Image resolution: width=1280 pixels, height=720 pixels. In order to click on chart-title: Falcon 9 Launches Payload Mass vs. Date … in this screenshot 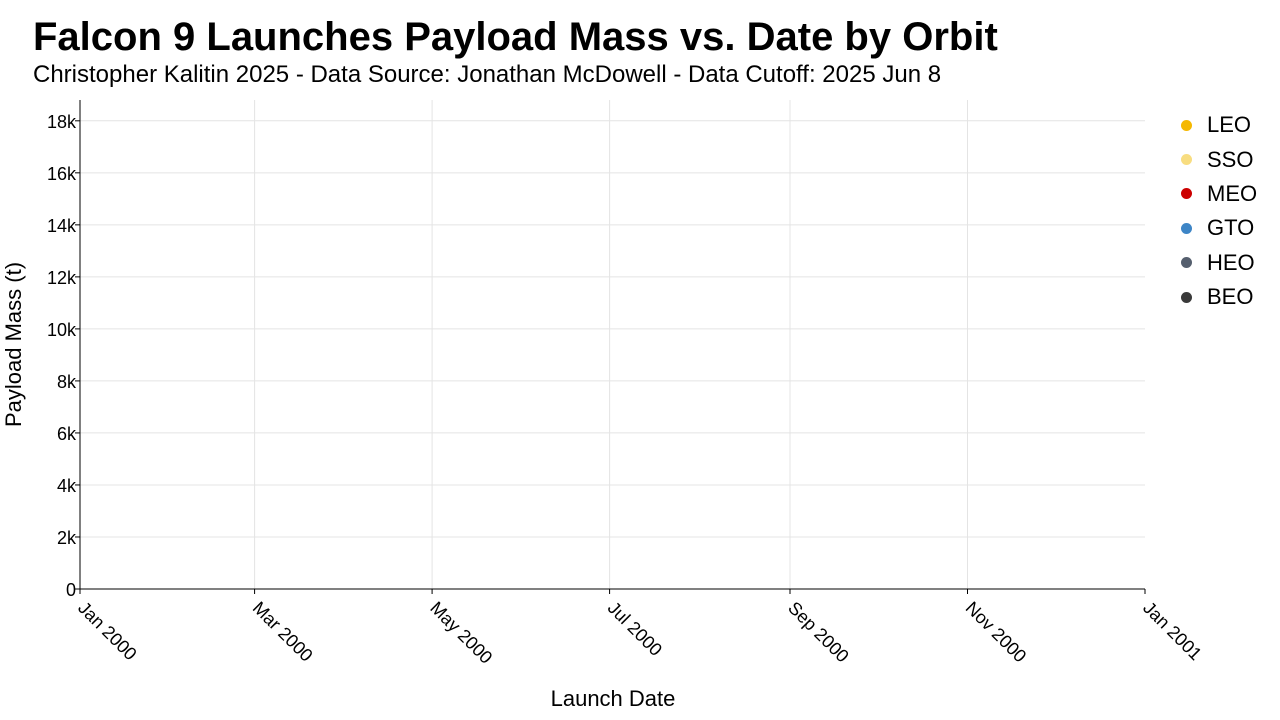, I will do `click(515, 37)`.